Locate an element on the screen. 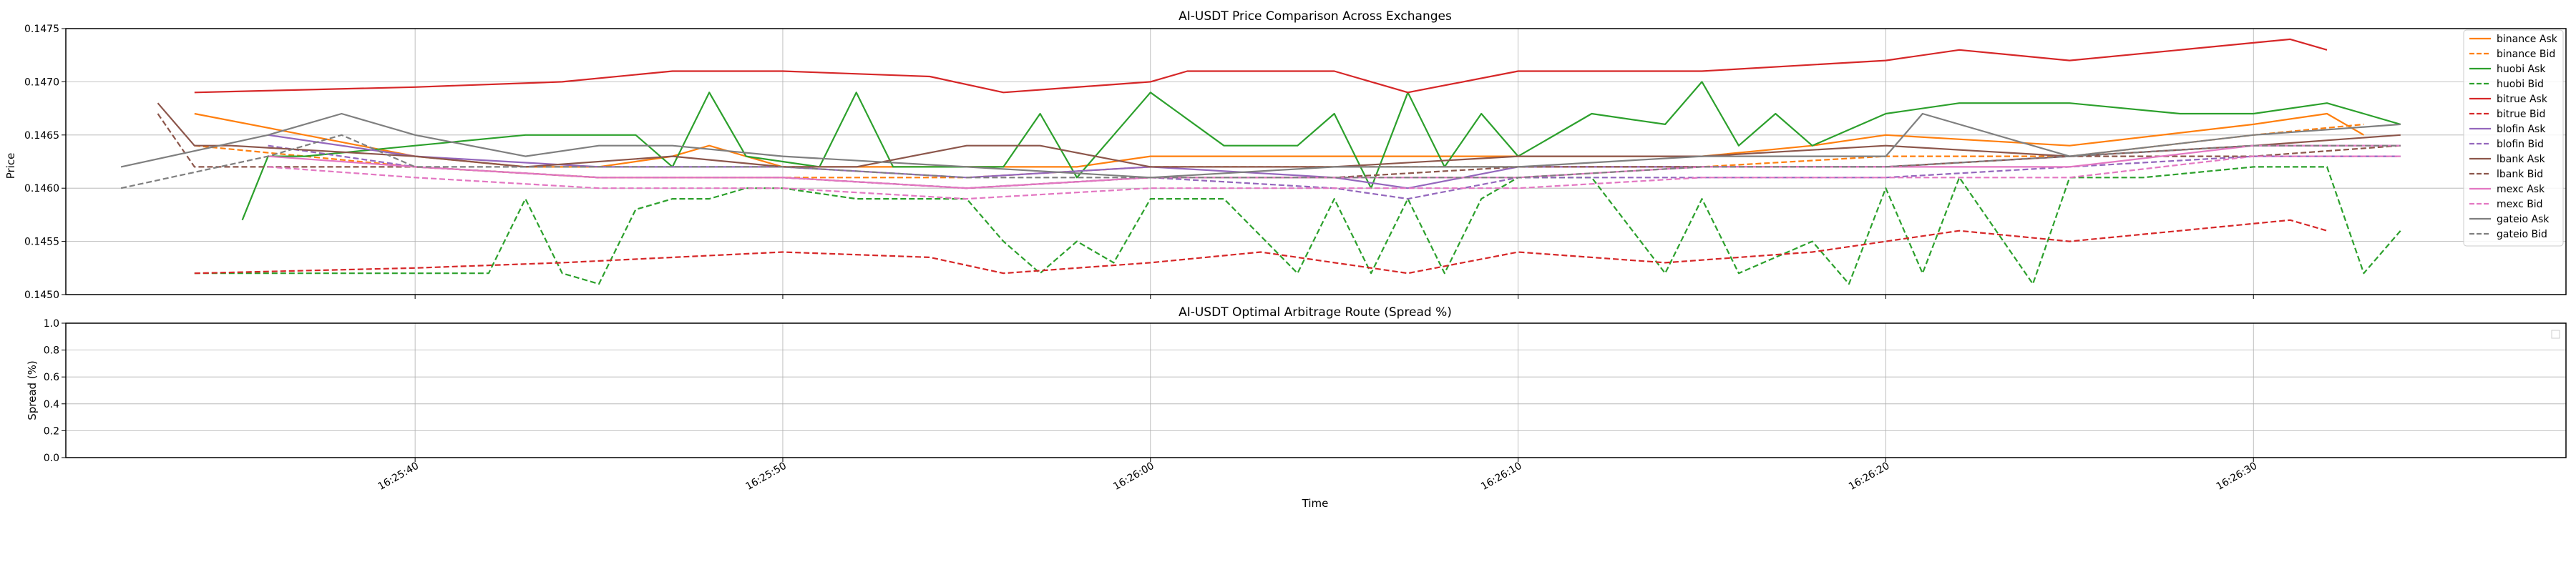  y-tick-label: 1.0 is located at coordinates (51, 324).